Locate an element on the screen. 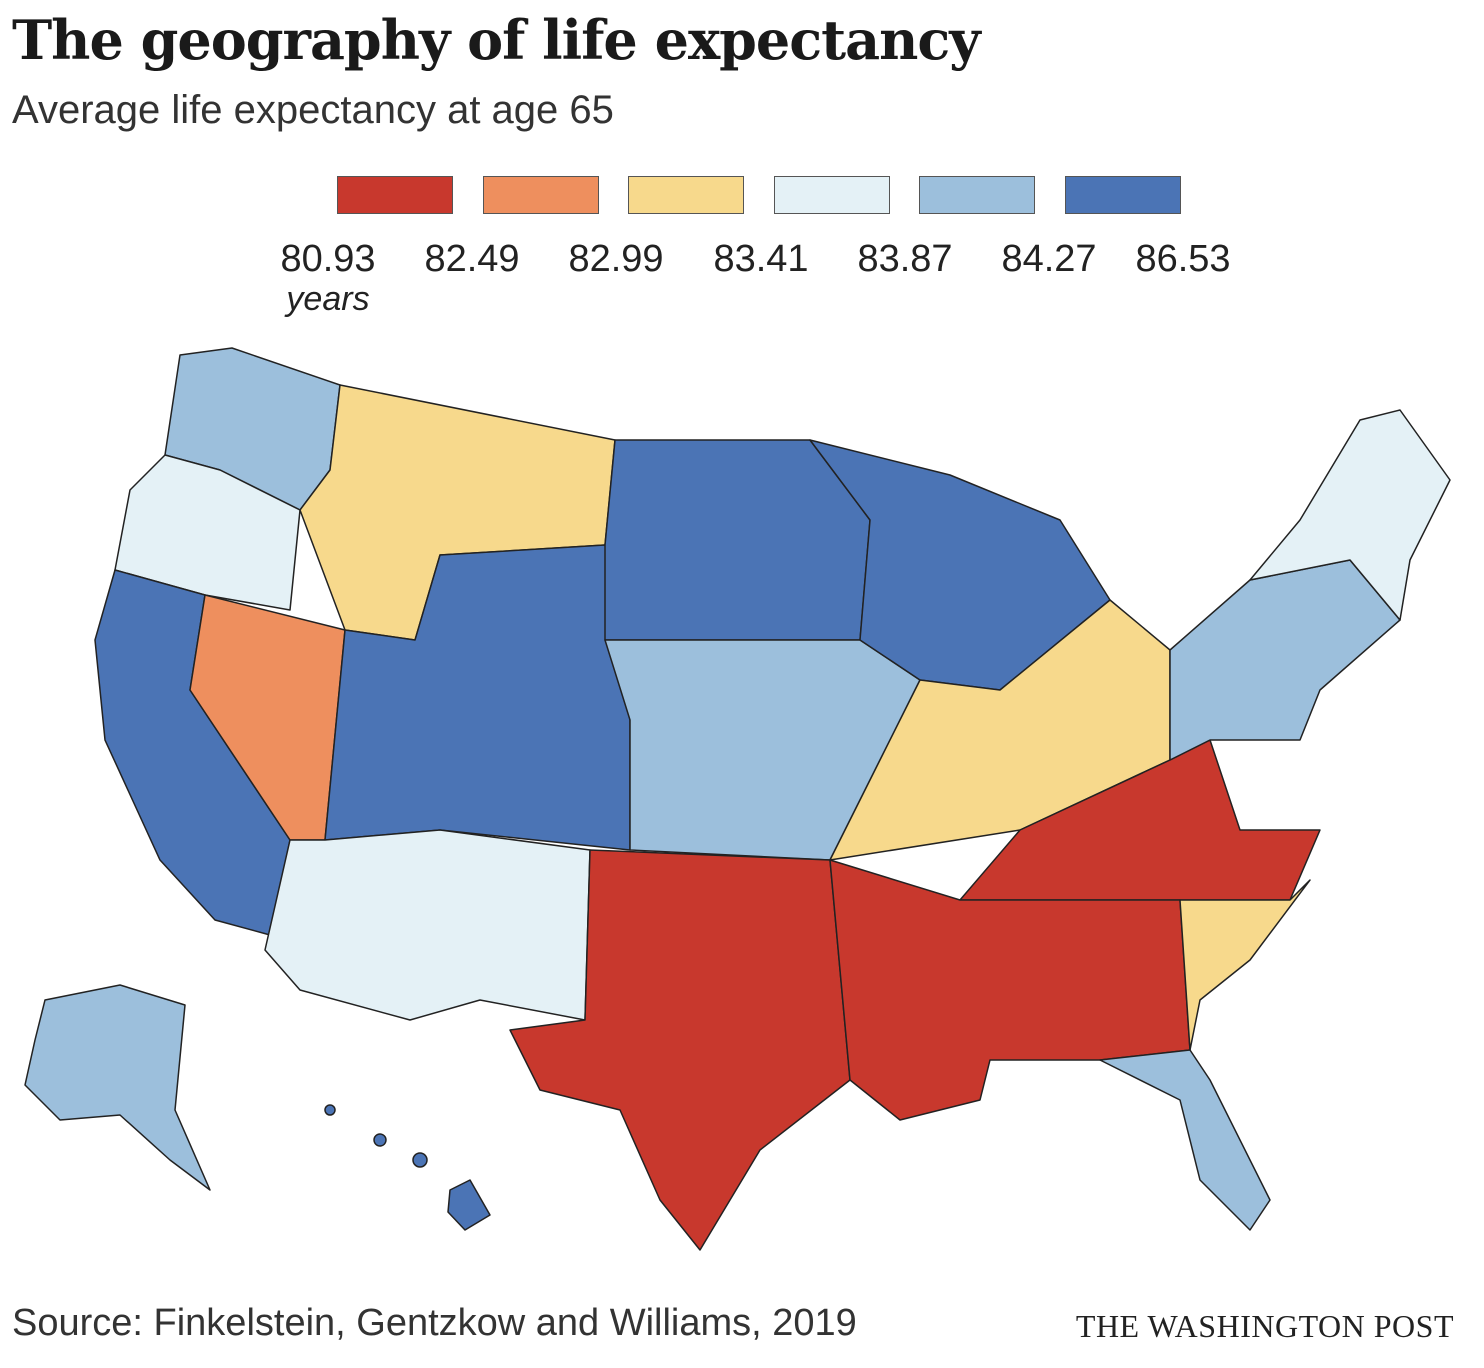 The image size is (1484, 1368). region-northeast is located at coordinates (1285, 660).